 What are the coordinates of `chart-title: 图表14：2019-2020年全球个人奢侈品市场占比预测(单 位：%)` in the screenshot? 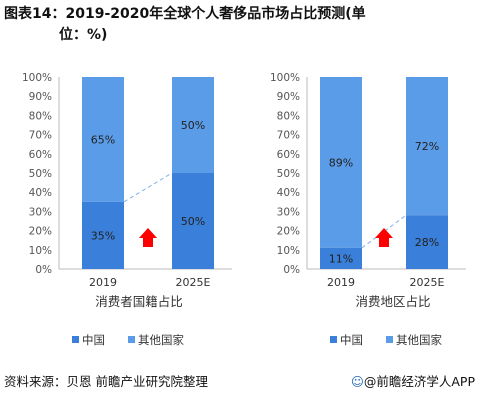 It's located at (239, 25).